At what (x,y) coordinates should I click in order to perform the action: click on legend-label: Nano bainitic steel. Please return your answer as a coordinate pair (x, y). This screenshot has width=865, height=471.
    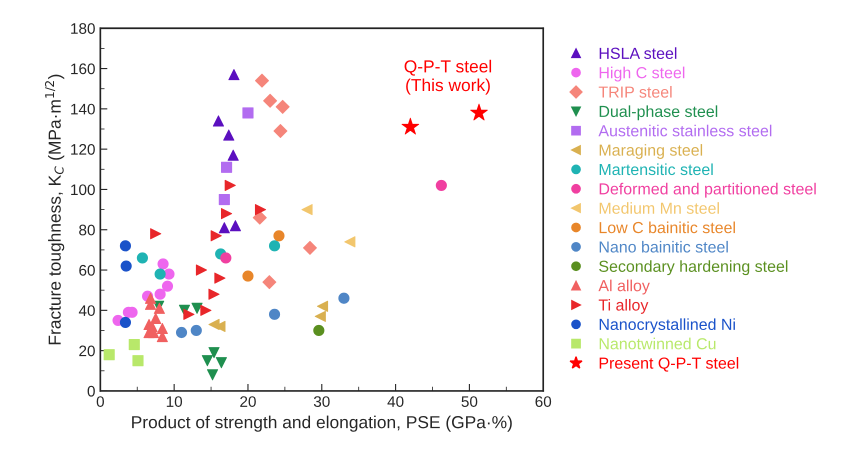
    Looking at the image, I should click on (664, 246).